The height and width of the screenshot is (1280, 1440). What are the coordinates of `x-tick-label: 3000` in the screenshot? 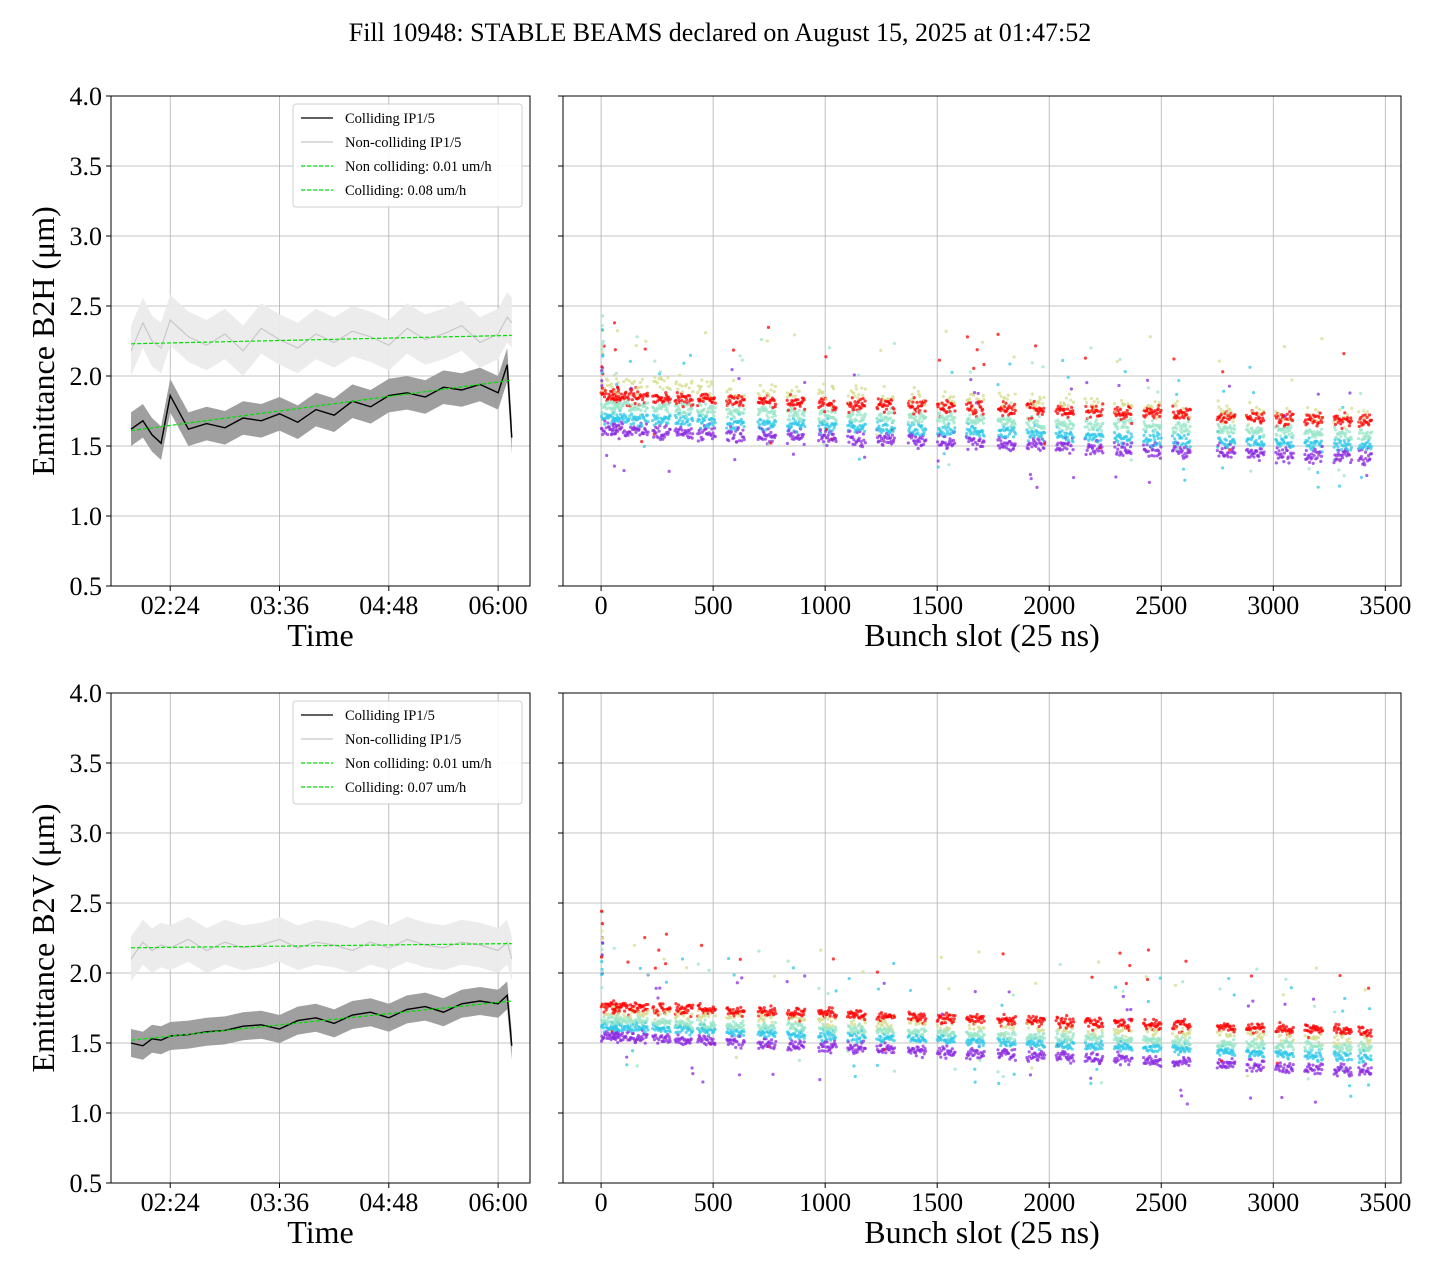 It's located at (1273, 605).